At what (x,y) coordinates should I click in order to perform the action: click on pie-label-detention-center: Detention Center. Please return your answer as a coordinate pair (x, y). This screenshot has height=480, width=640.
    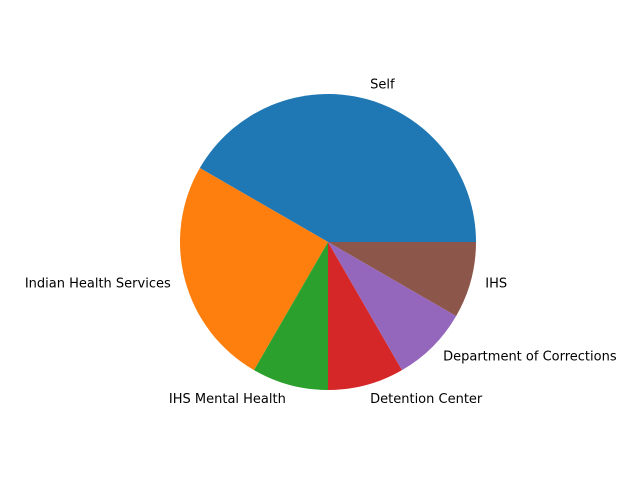
    Looking at the image, I should click on (426, 399).